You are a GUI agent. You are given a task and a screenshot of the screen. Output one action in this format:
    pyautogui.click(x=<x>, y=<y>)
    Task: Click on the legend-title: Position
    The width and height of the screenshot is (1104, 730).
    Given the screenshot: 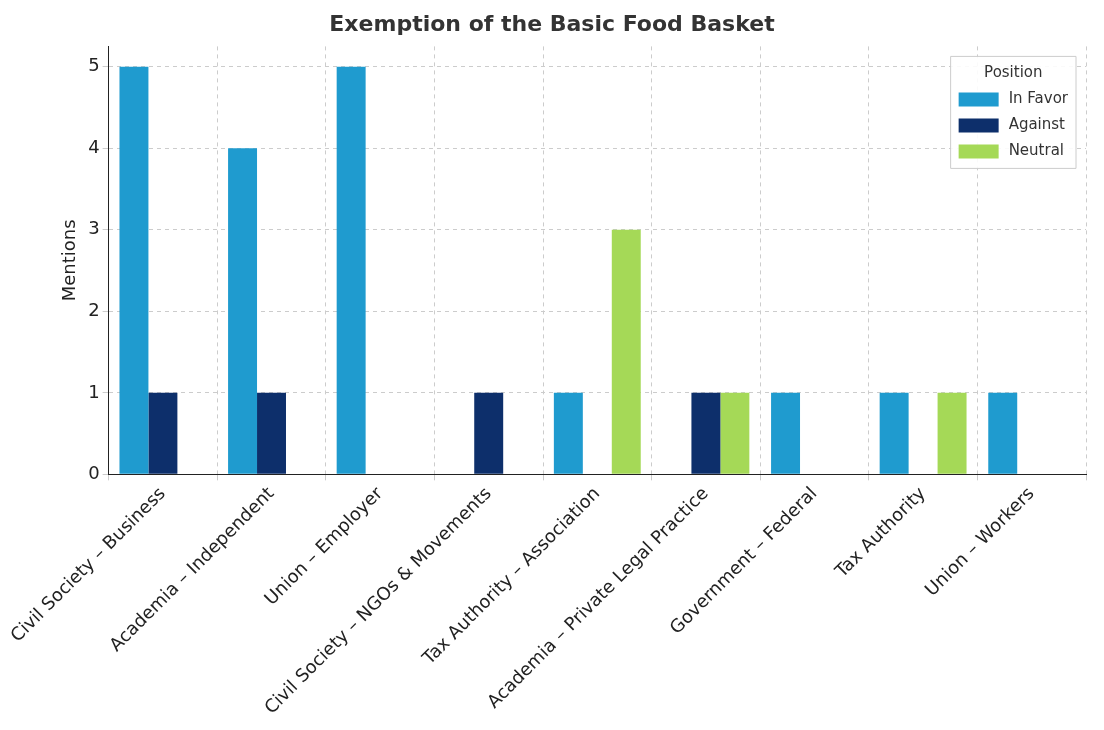 What is the action you would take?
    pyautogui.click(x=1013, y=72)
    